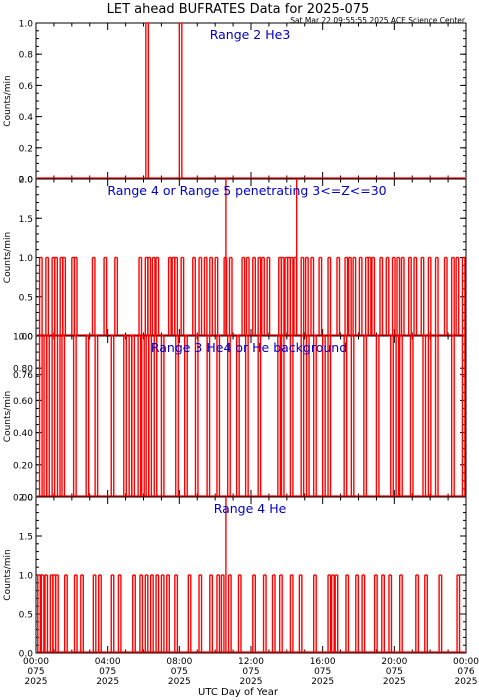  Describe the element at coordinates (250, 508) in the screenshot. I see `panel-title: Range 4 He` at that location.